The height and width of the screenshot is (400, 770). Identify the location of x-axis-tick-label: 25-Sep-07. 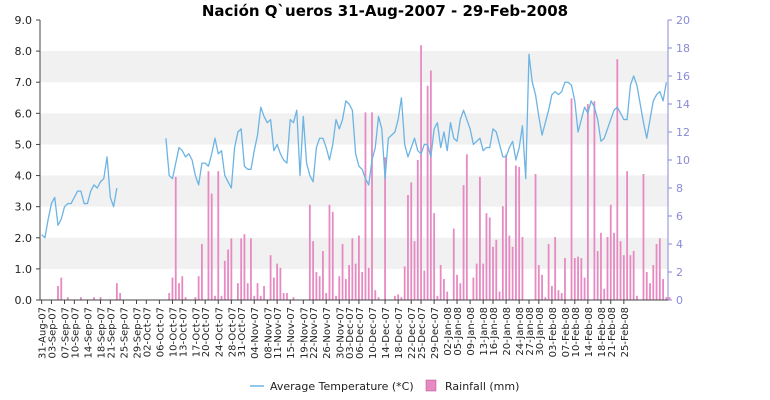
(124, 333).